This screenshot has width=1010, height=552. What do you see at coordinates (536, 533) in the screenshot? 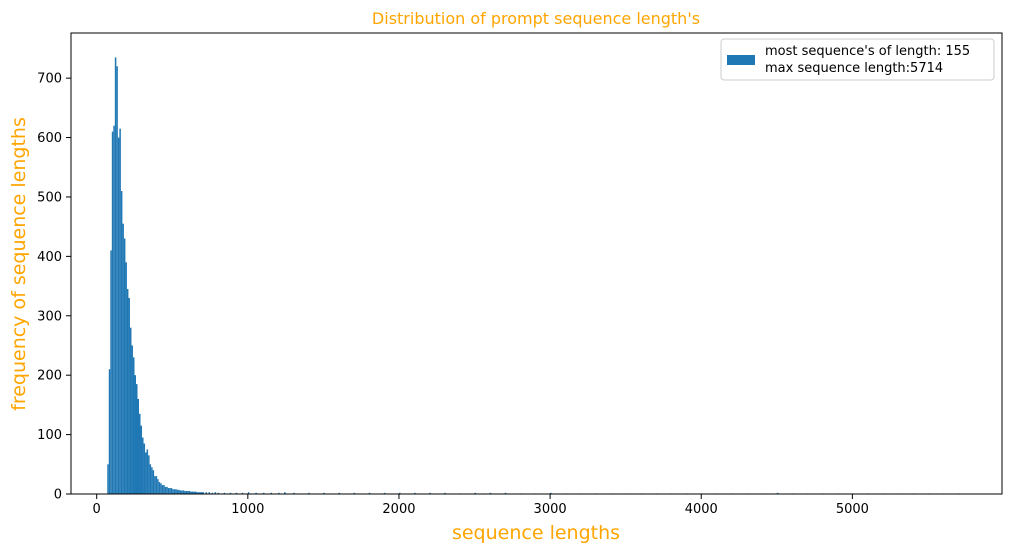
I see `x-axis-label: sequence lengths` at bounding box center [536, 533].